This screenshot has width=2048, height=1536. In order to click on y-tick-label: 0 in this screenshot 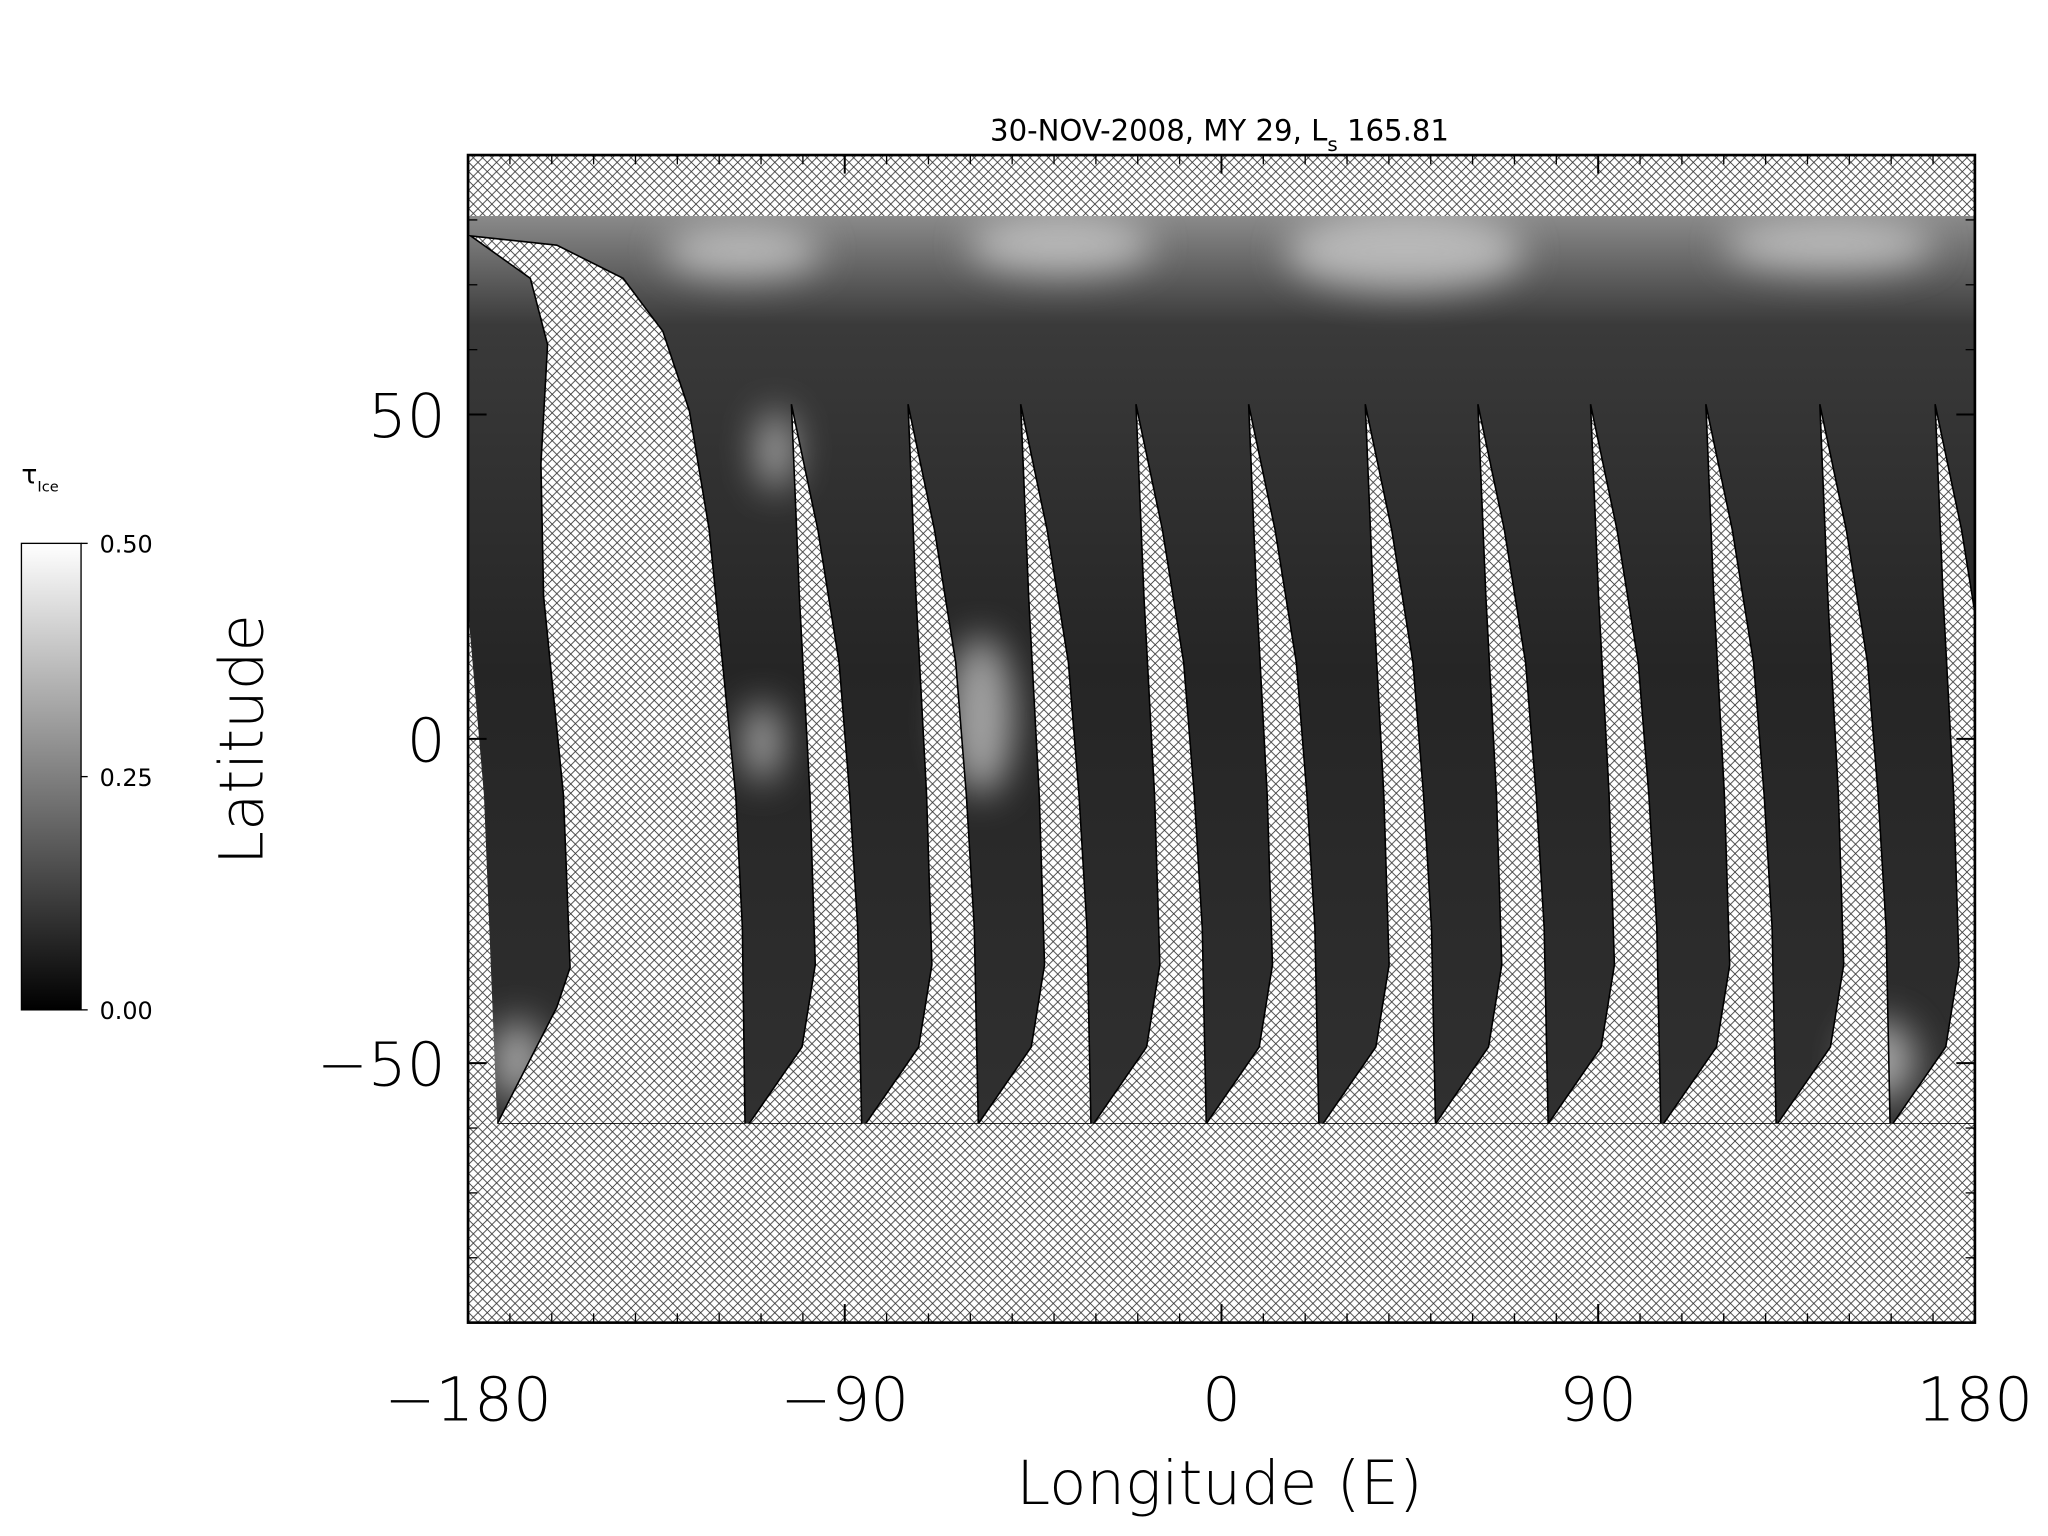, I will do `click(426, 740)`.